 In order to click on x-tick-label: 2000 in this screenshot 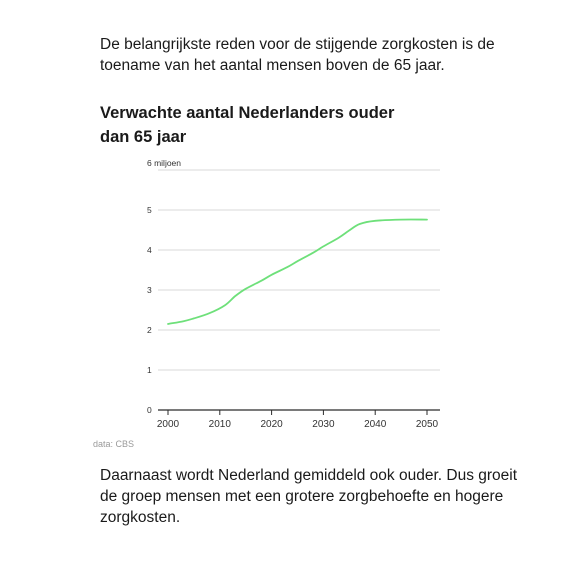, I will do `click(168, 424)`.